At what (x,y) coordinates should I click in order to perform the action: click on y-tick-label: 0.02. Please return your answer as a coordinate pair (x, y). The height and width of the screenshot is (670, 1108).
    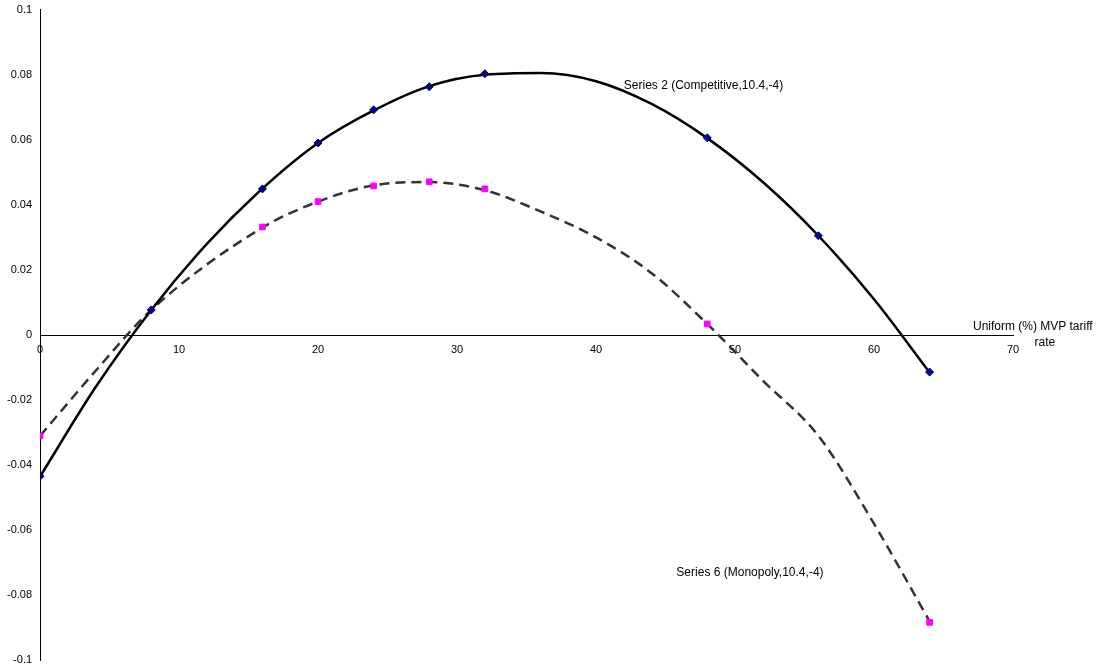
    Looking at the image, I should click on (21, 268).